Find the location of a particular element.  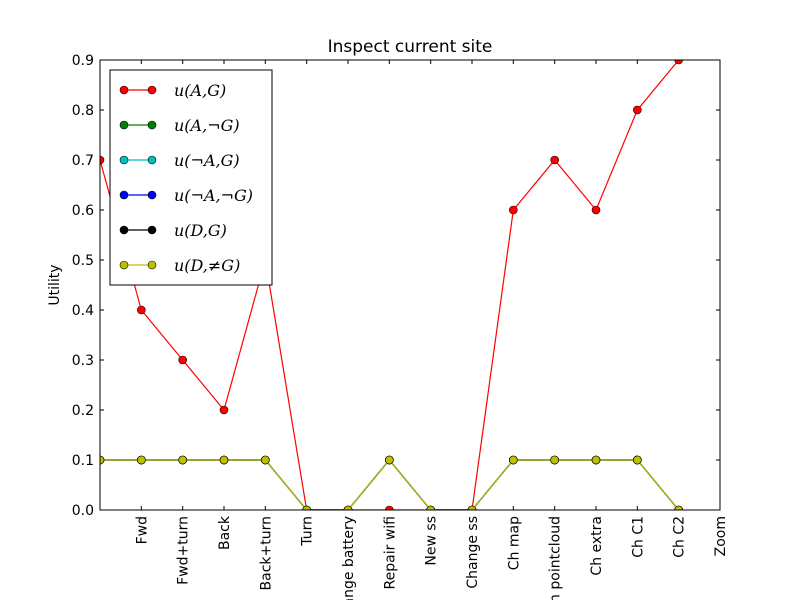

x-tick-label: Fwd+turn is located at coordinates (184, 550).